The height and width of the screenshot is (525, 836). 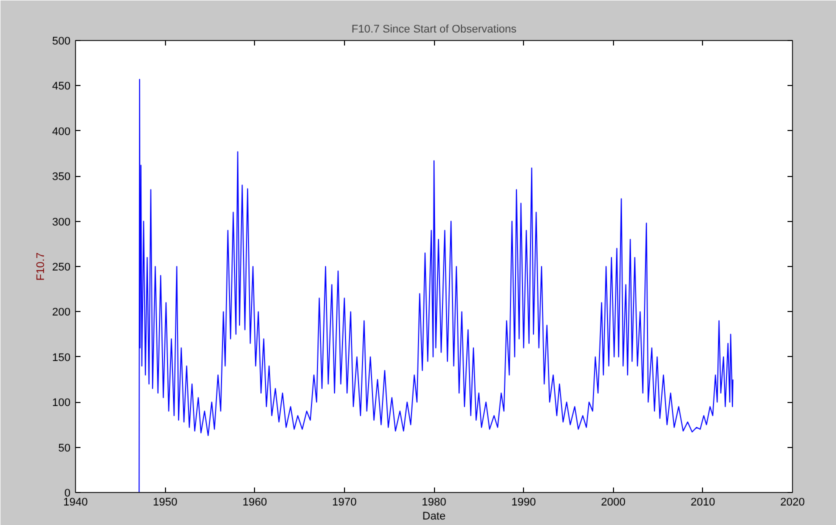 I want to click on y-tick-label: 50, so click(x=64, y=448).